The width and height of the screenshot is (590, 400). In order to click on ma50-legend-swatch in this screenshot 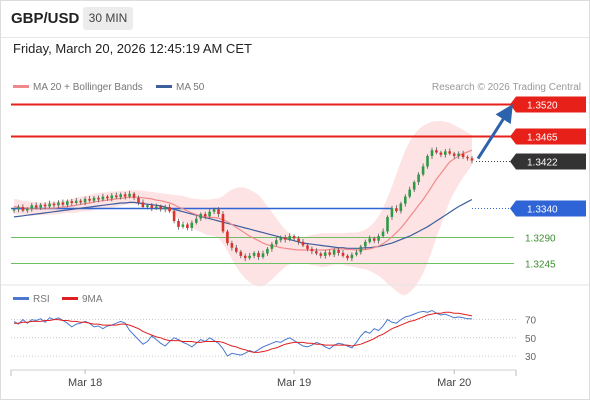, I will do `click(164, 86)`.